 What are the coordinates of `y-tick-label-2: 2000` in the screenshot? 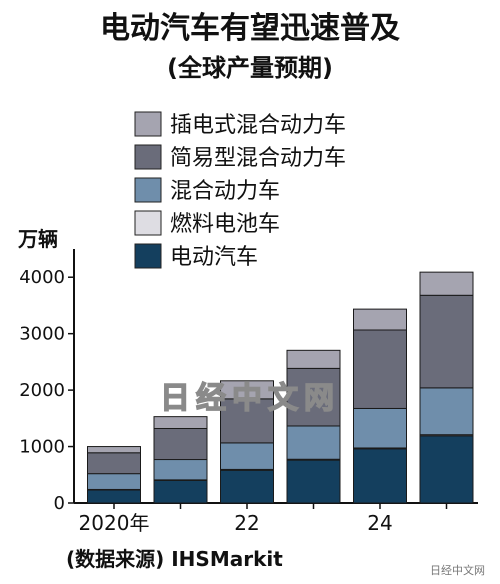 It's located at (42, 390).